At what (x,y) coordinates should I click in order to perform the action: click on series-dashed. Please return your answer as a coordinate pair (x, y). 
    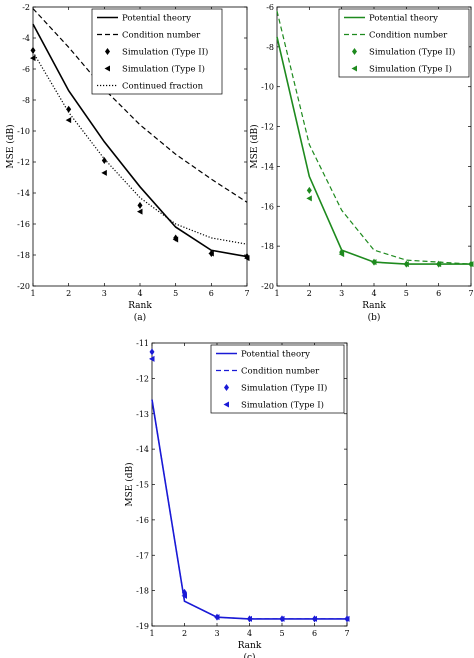
    Looking at the image, I should click on (140, 105).